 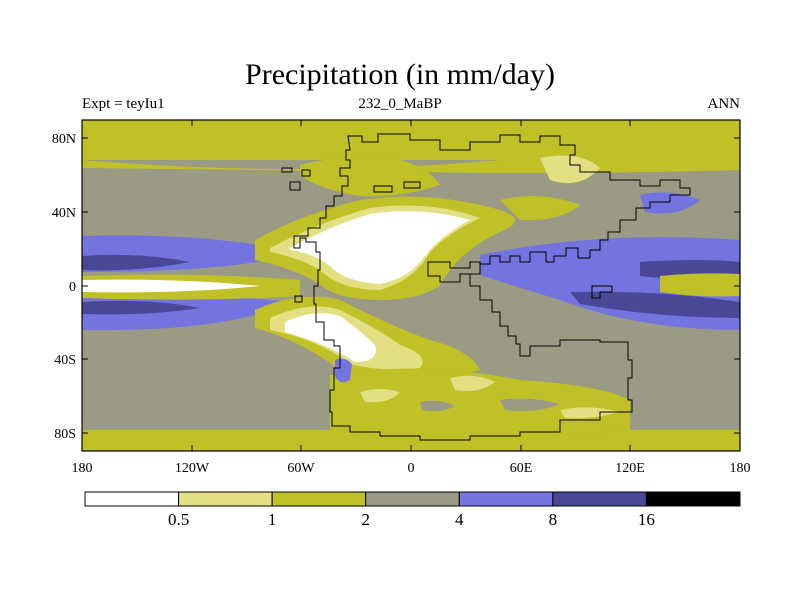 I want to click on lat-label-40n: 40N, so click(x=64, y=213).